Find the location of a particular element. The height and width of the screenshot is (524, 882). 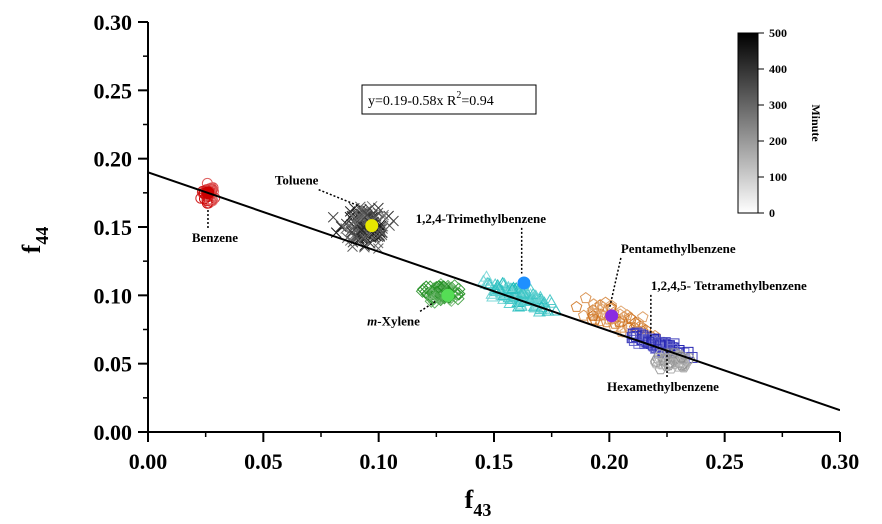

y-tick-label: 0.05 is located at coordinates (113, 364).